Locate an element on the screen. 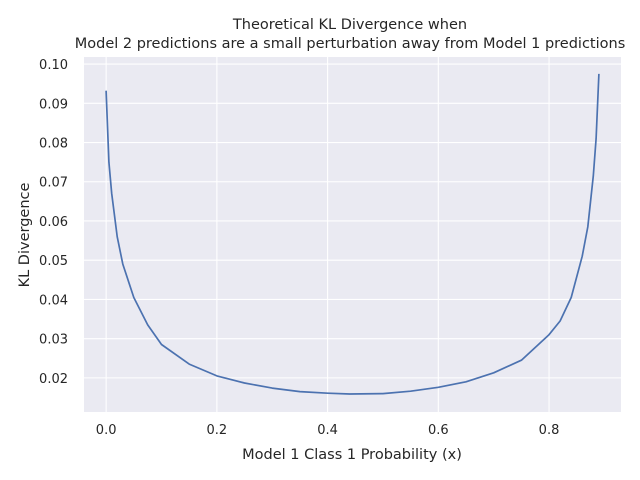  y-tick-label: 0.09 is located at coordinates (53, 104).